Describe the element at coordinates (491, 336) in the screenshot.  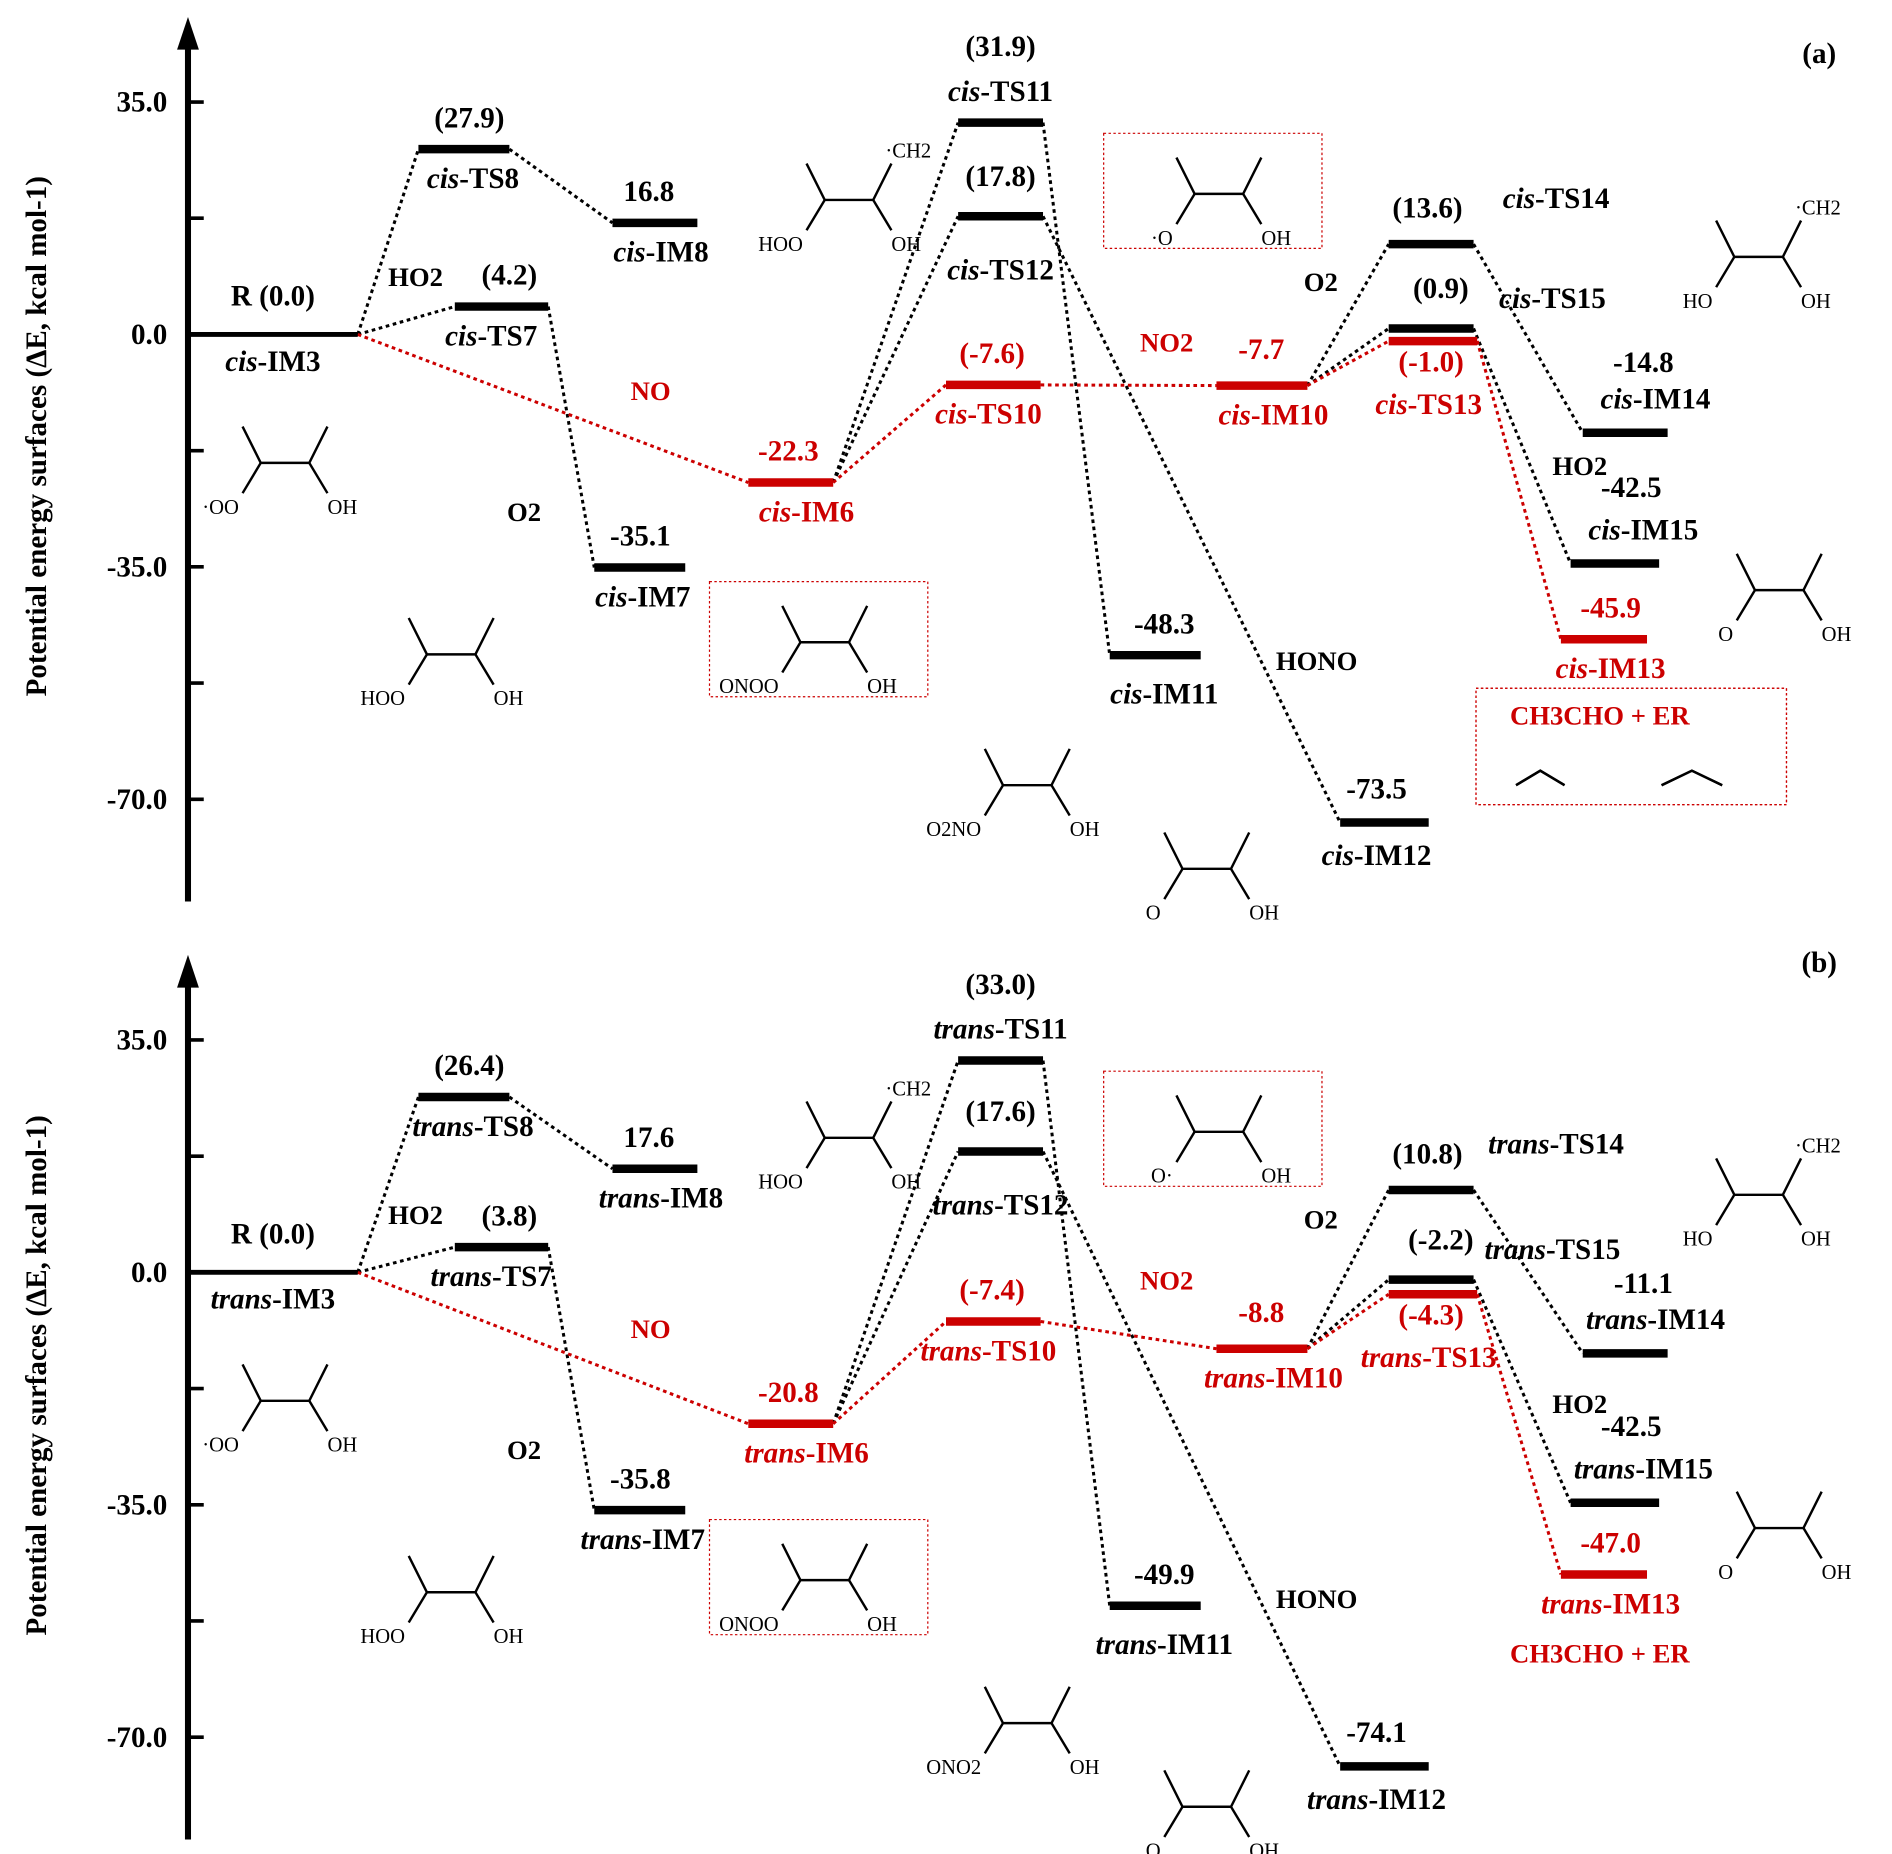
I see `species-label: cis-TS7` at that location.